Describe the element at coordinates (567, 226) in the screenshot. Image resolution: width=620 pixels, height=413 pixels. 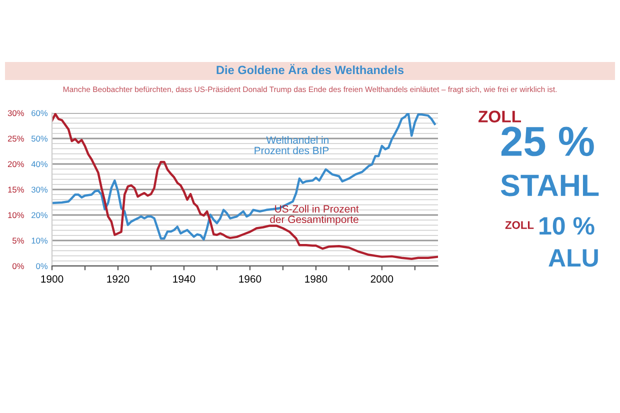
I see `text: 10 %` at that location.